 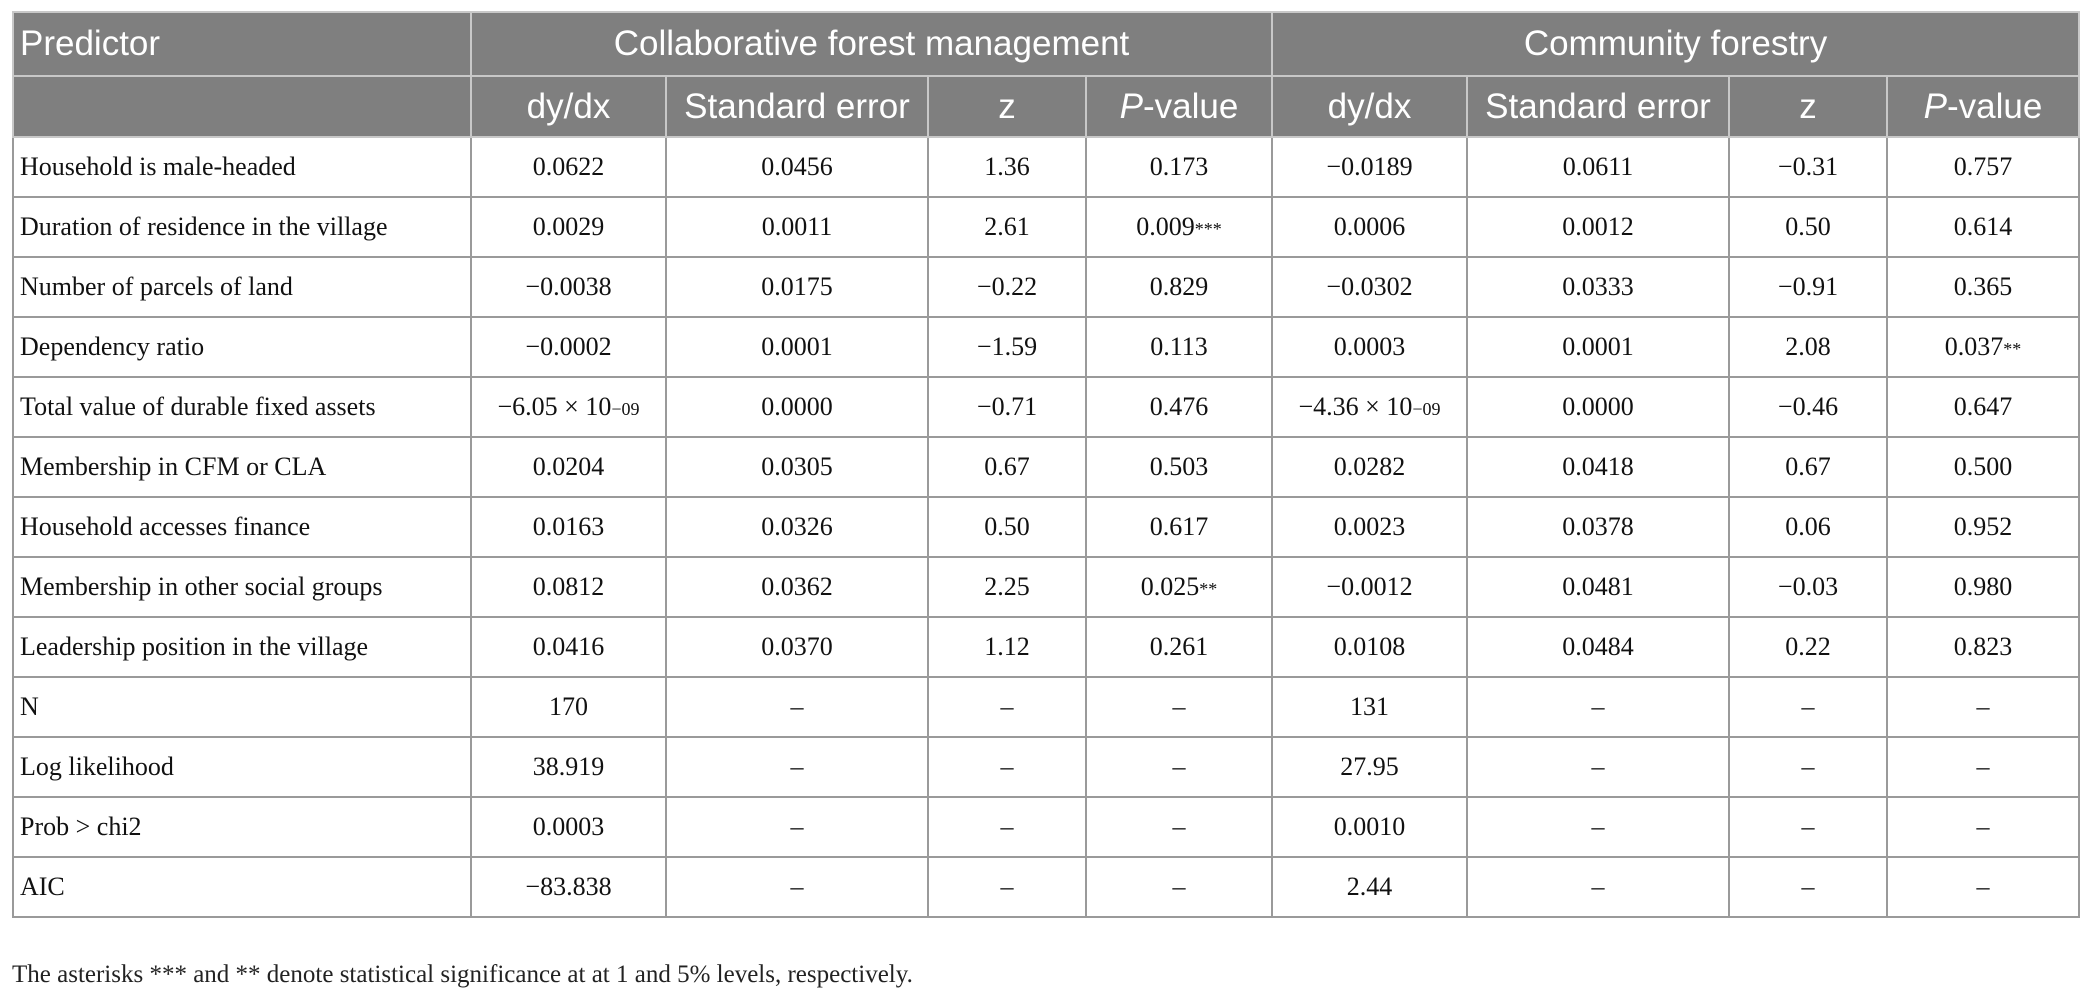 I want to click on cell-value-group: −6.05 × 10 −09, so click(x=568, y=406).